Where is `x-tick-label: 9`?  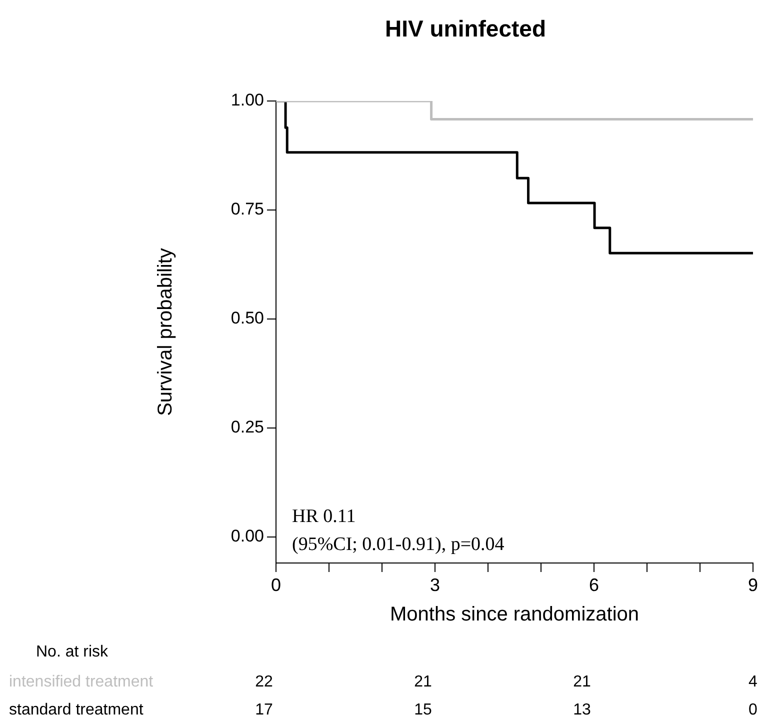 x-tick-label: 9 is located at coordinates (753, 584).